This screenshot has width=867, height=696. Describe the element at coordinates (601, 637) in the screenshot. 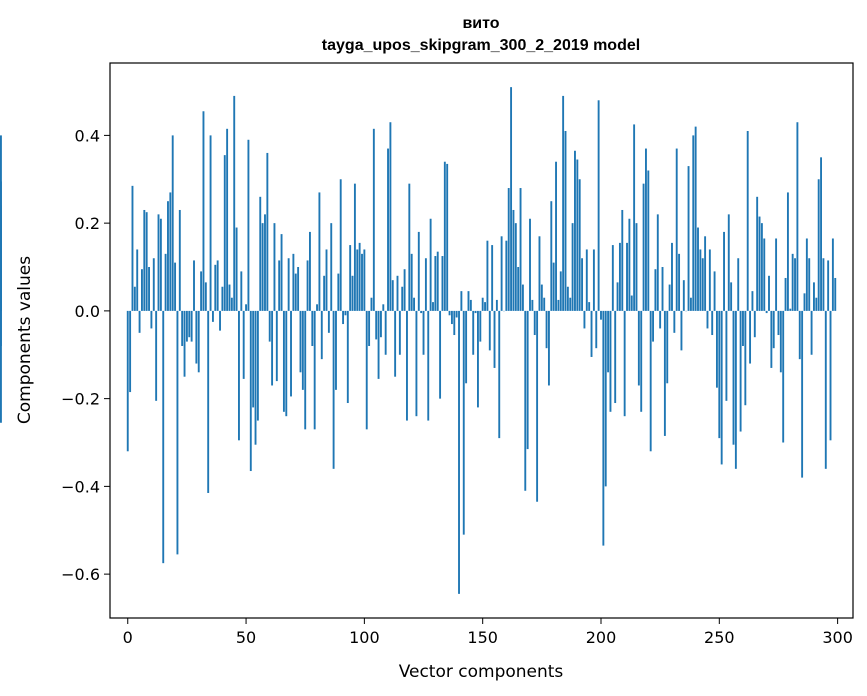

I see `x-tick-label: 200` at that location.